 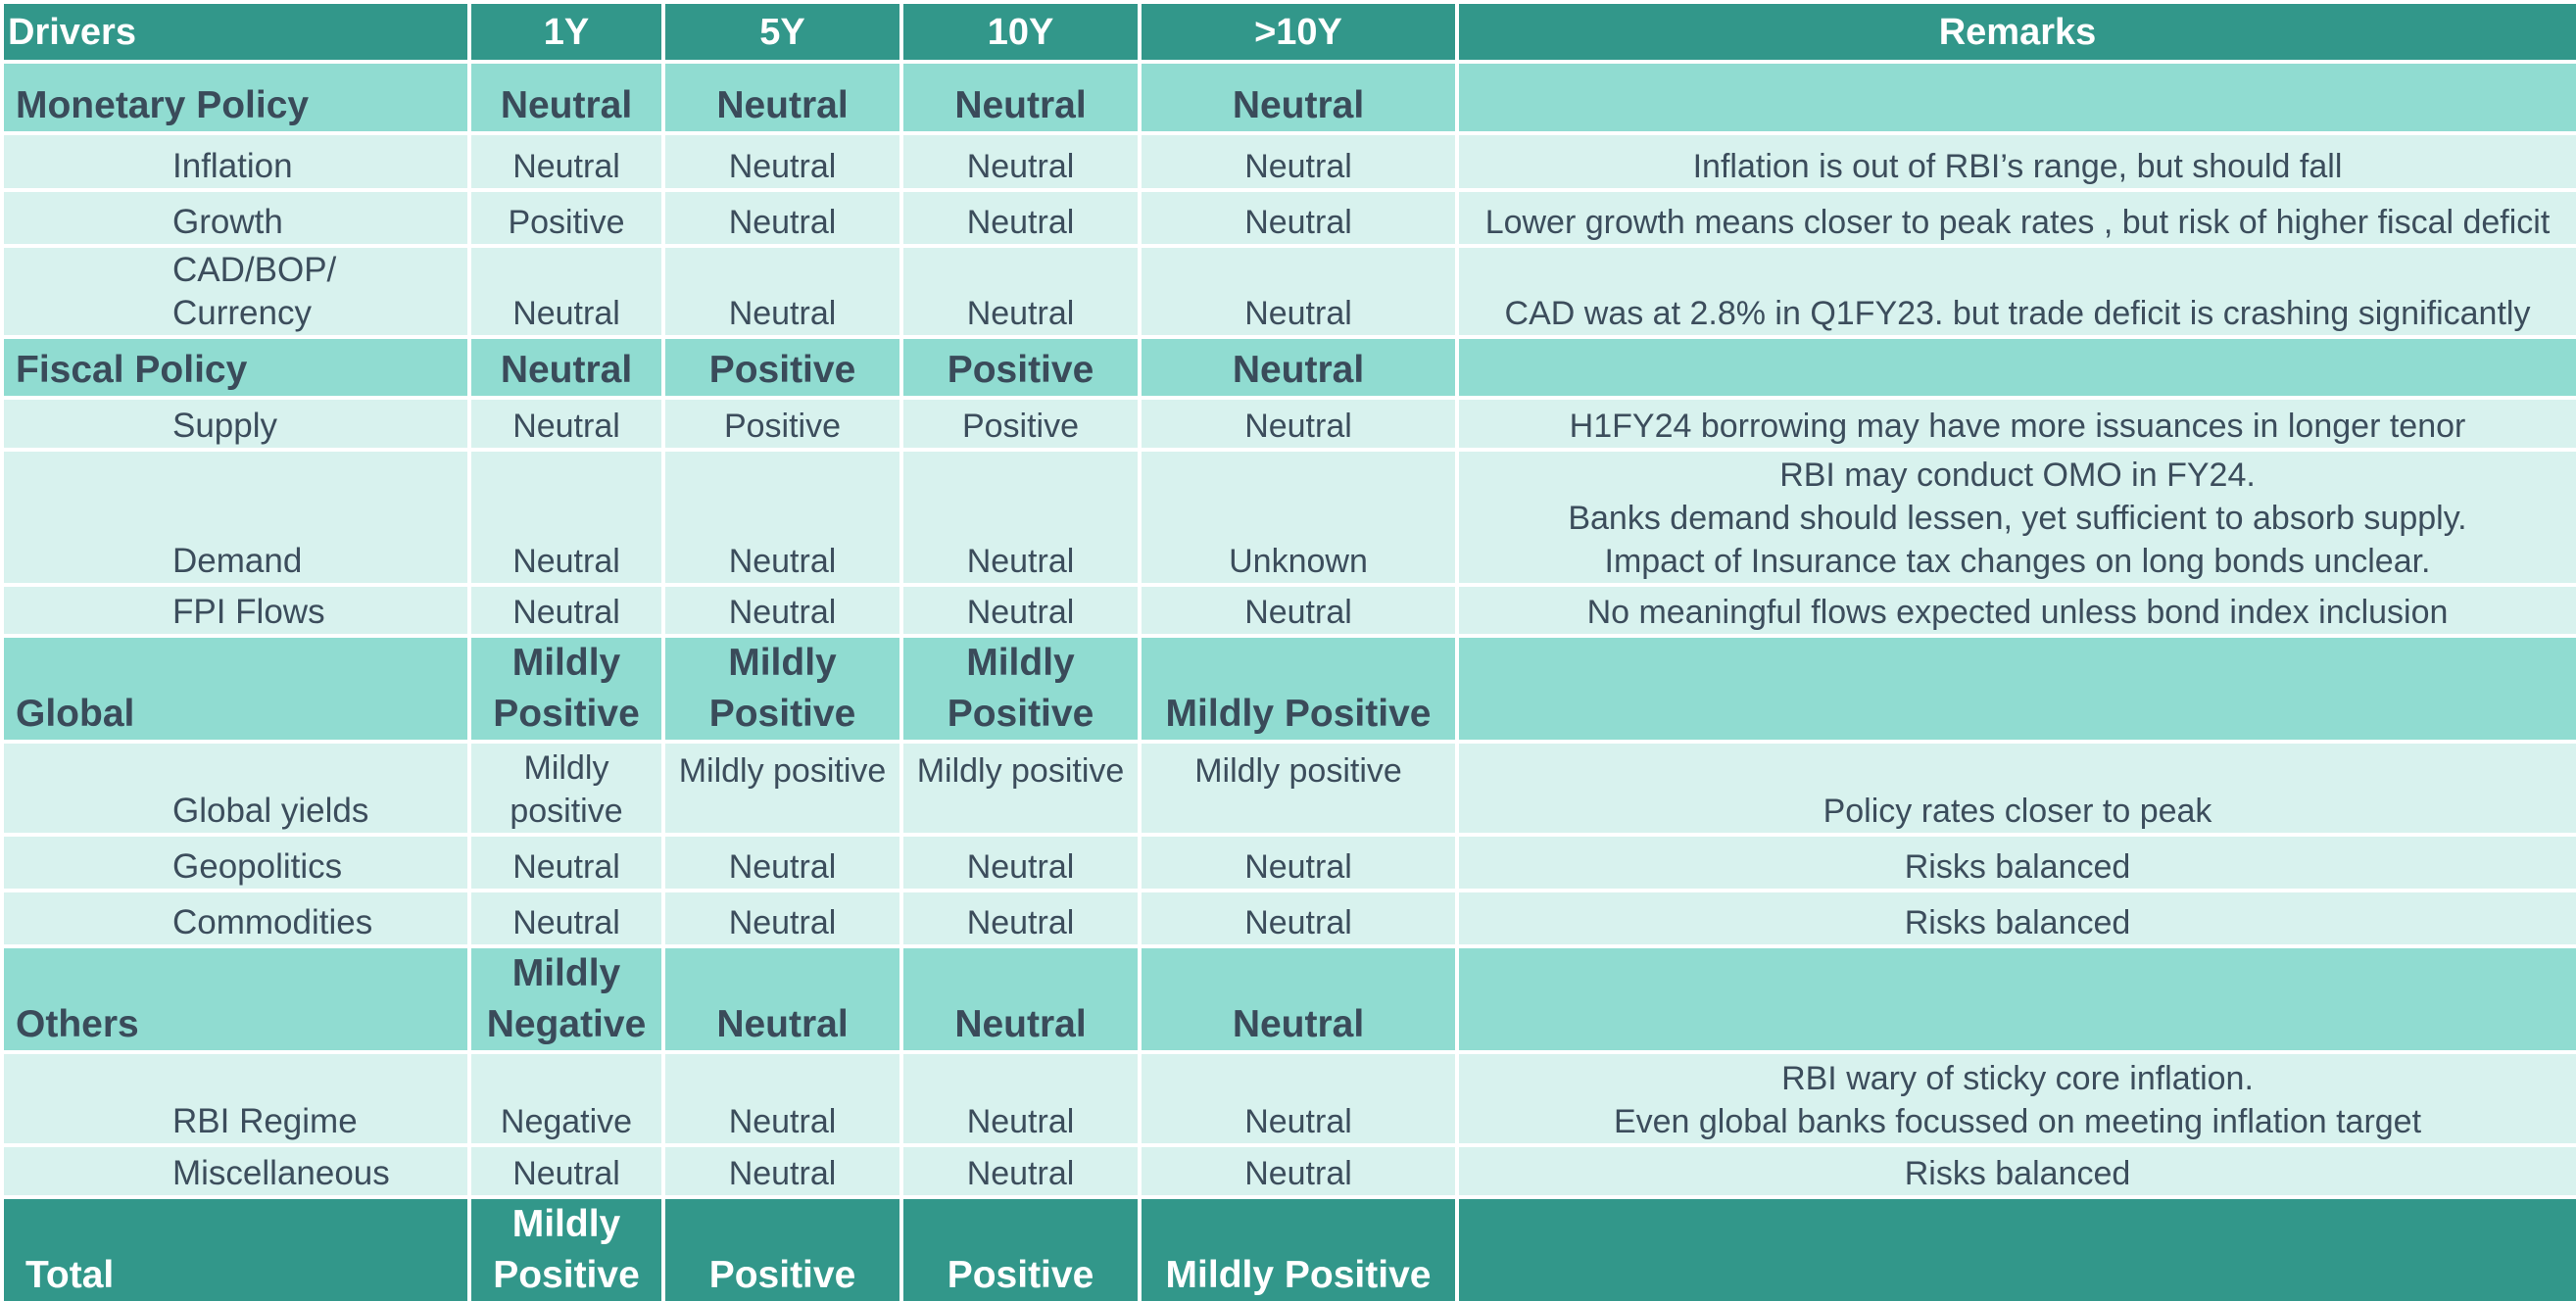 I want to click on row-name: Global, so click(x=235, y=689).